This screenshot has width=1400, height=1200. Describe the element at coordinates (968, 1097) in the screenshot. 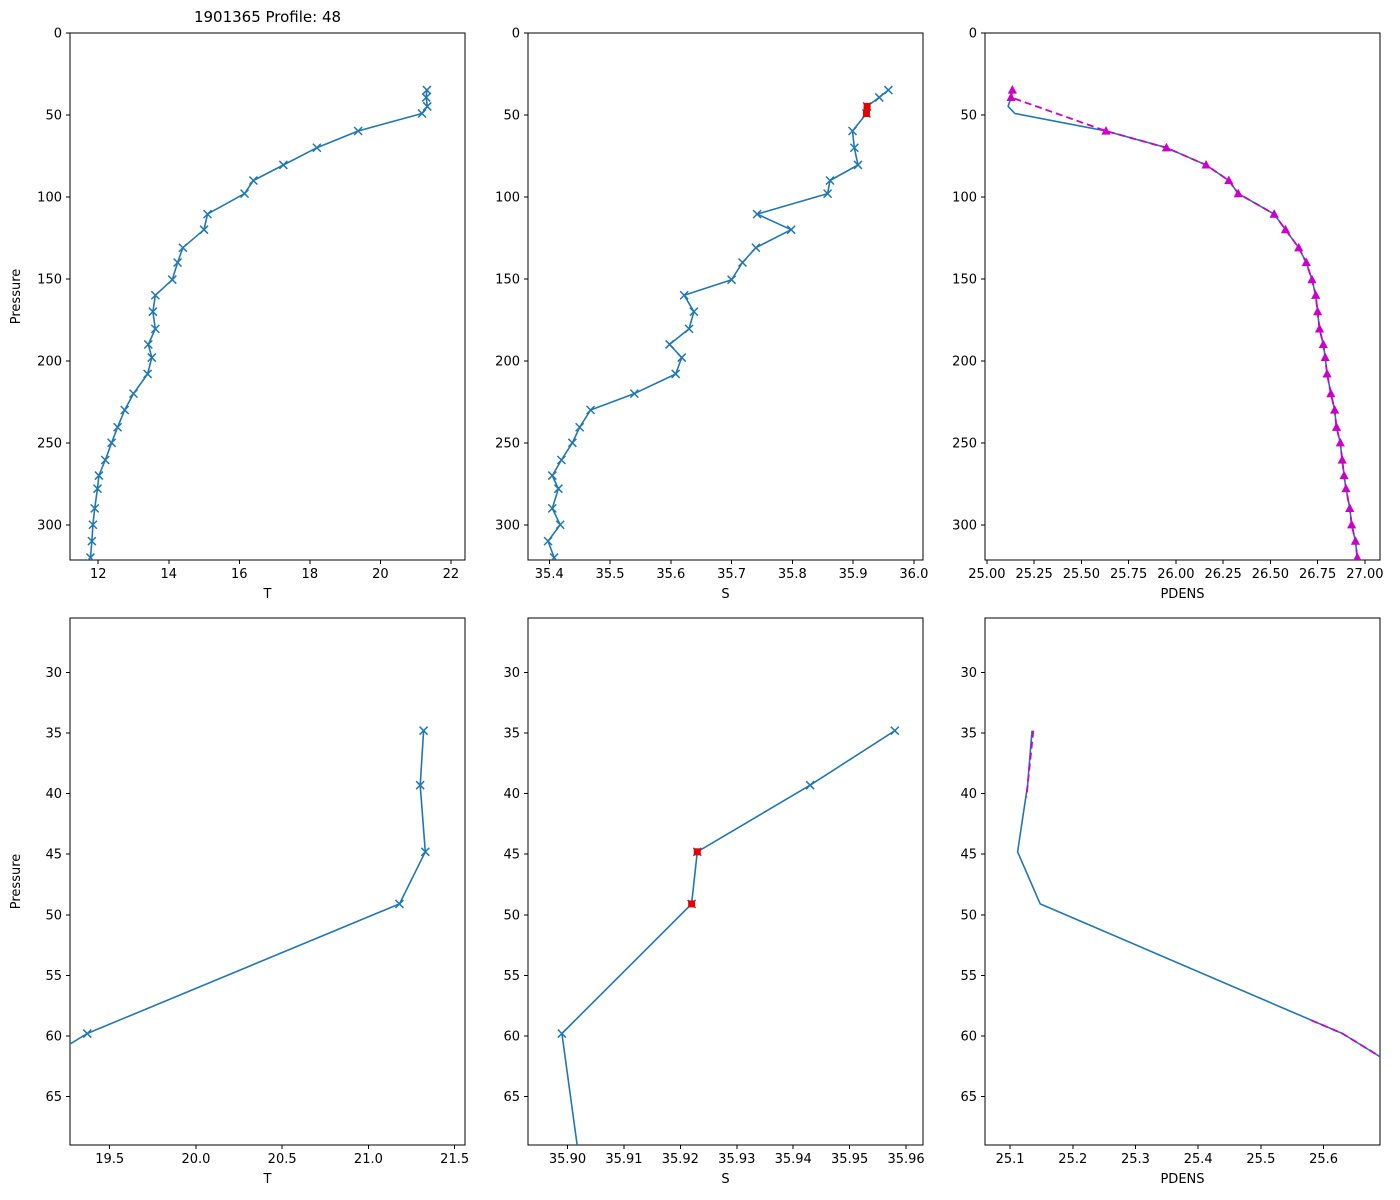

I see `y-tick-label: 65` at that location.